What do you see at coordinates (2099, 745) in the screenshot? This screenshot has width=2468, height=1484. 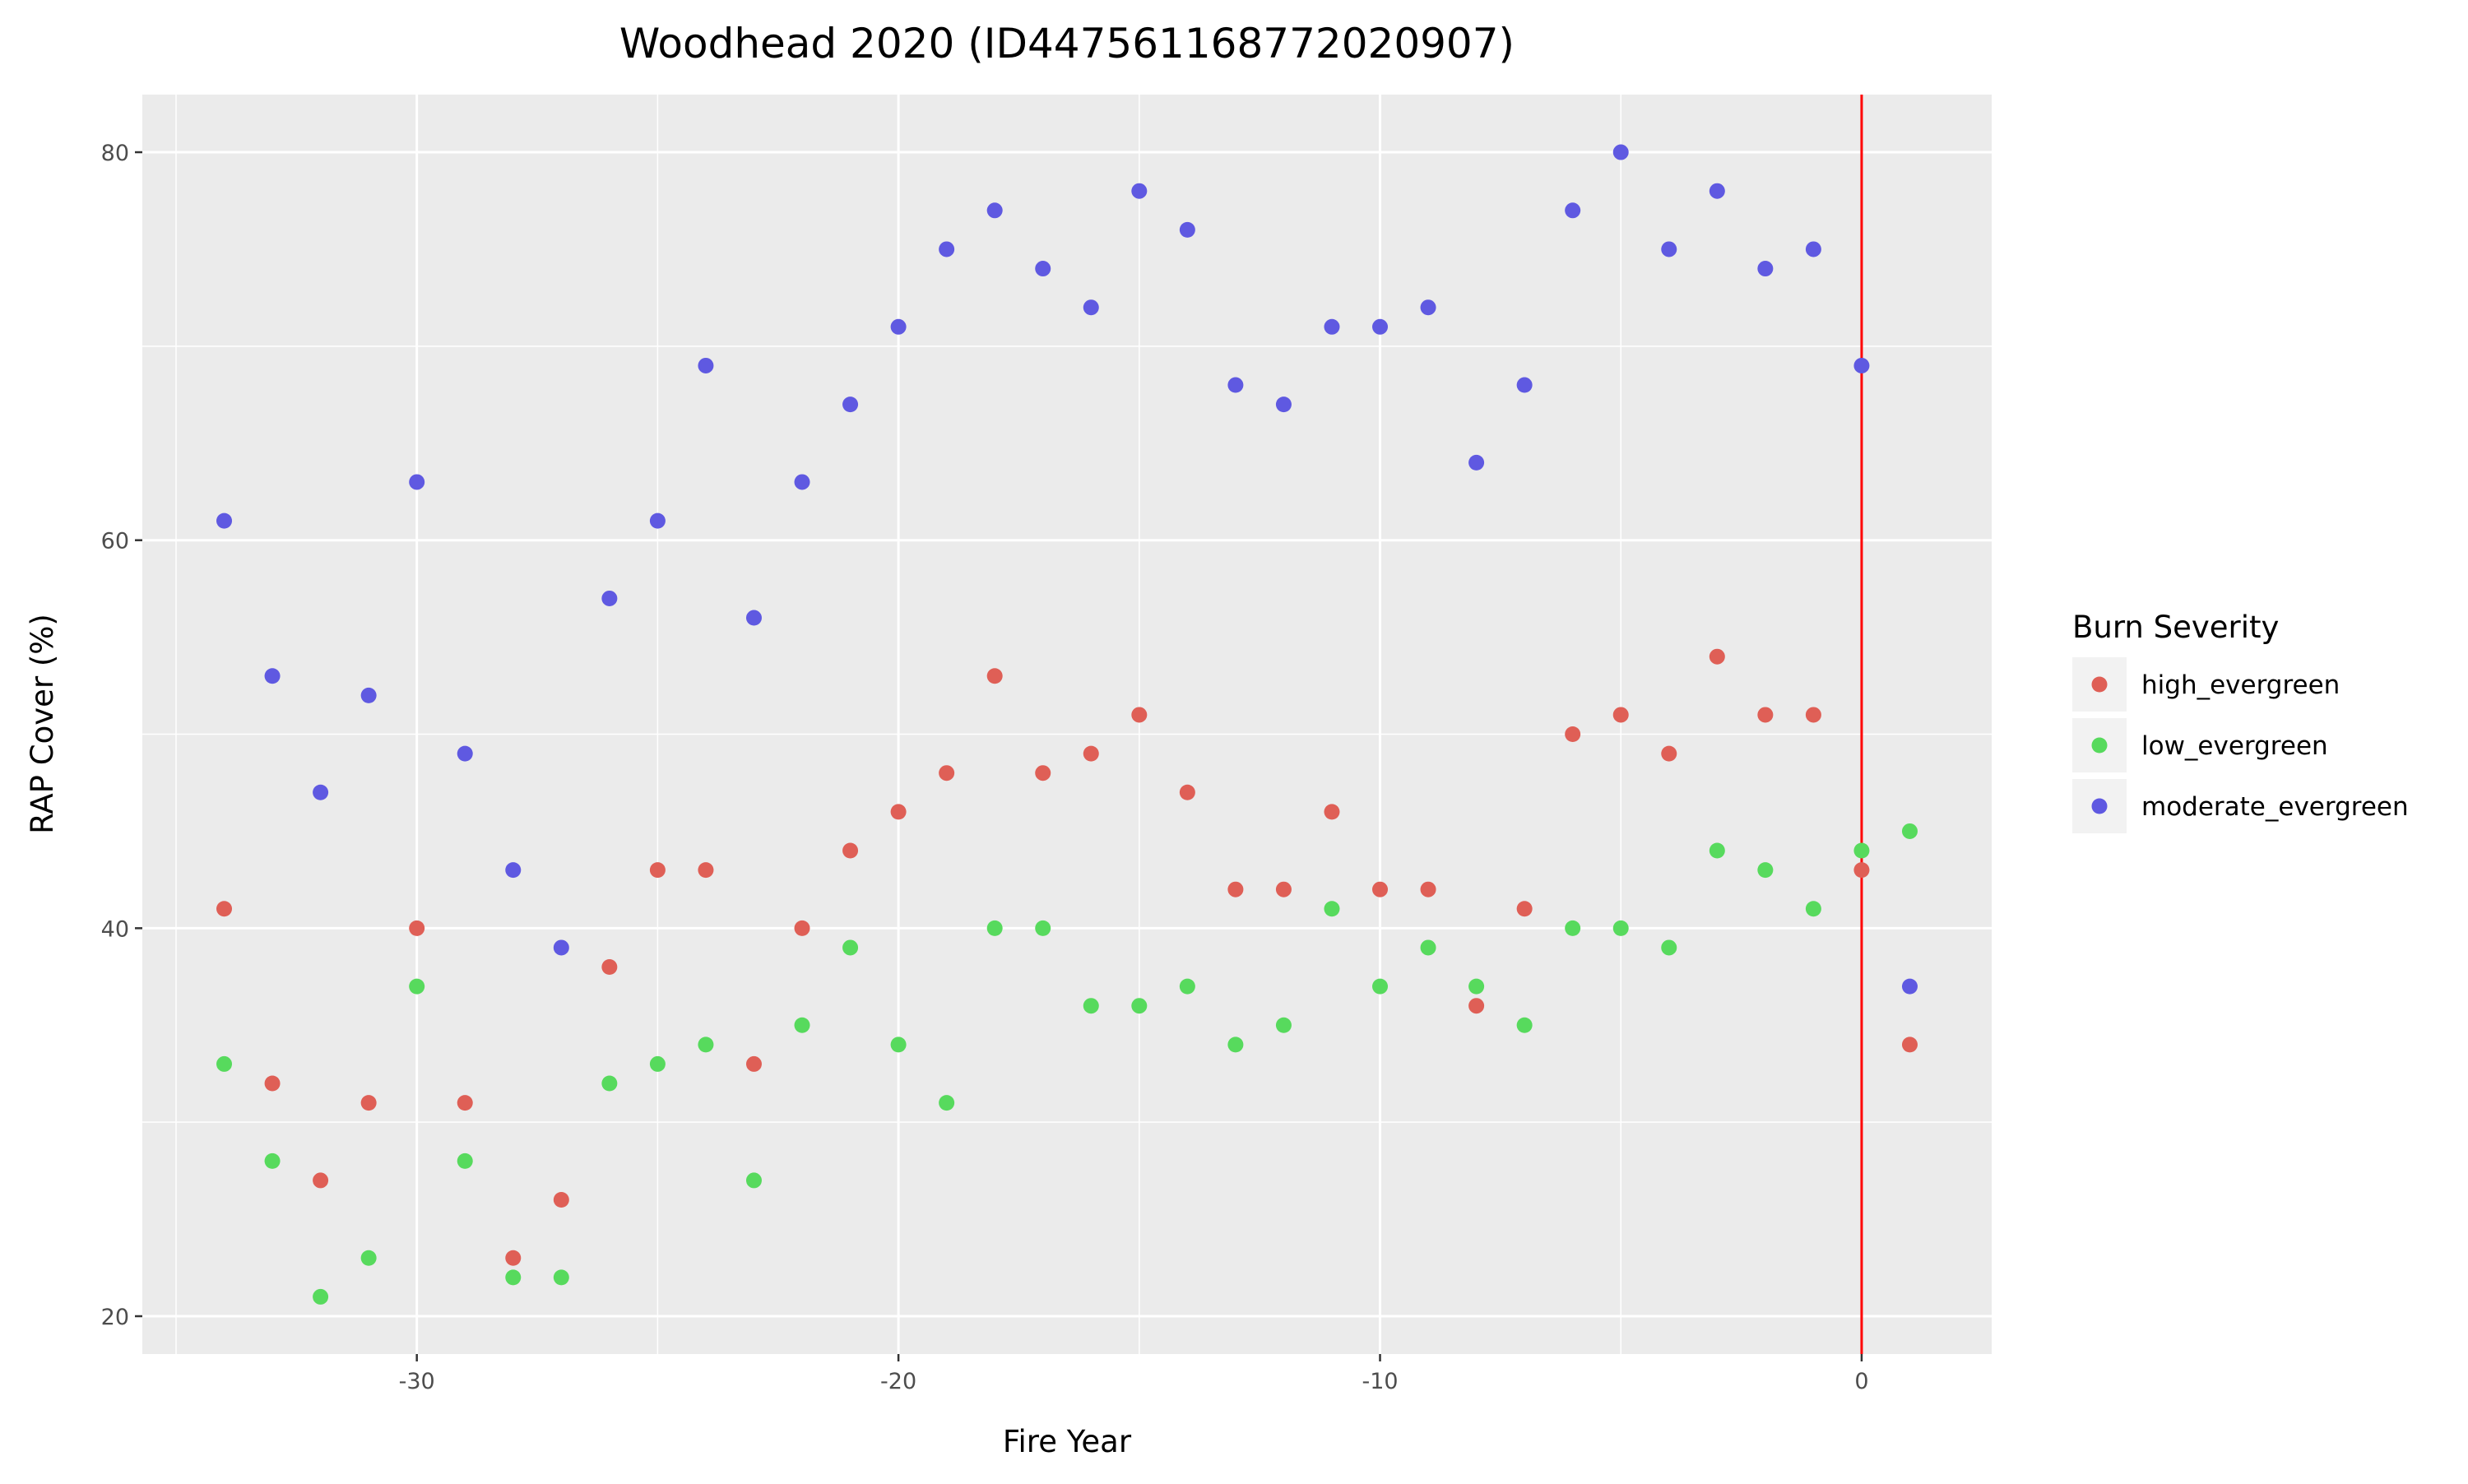 I see `legend-marker-low_evergreen` at bounding box center [2099, 745].